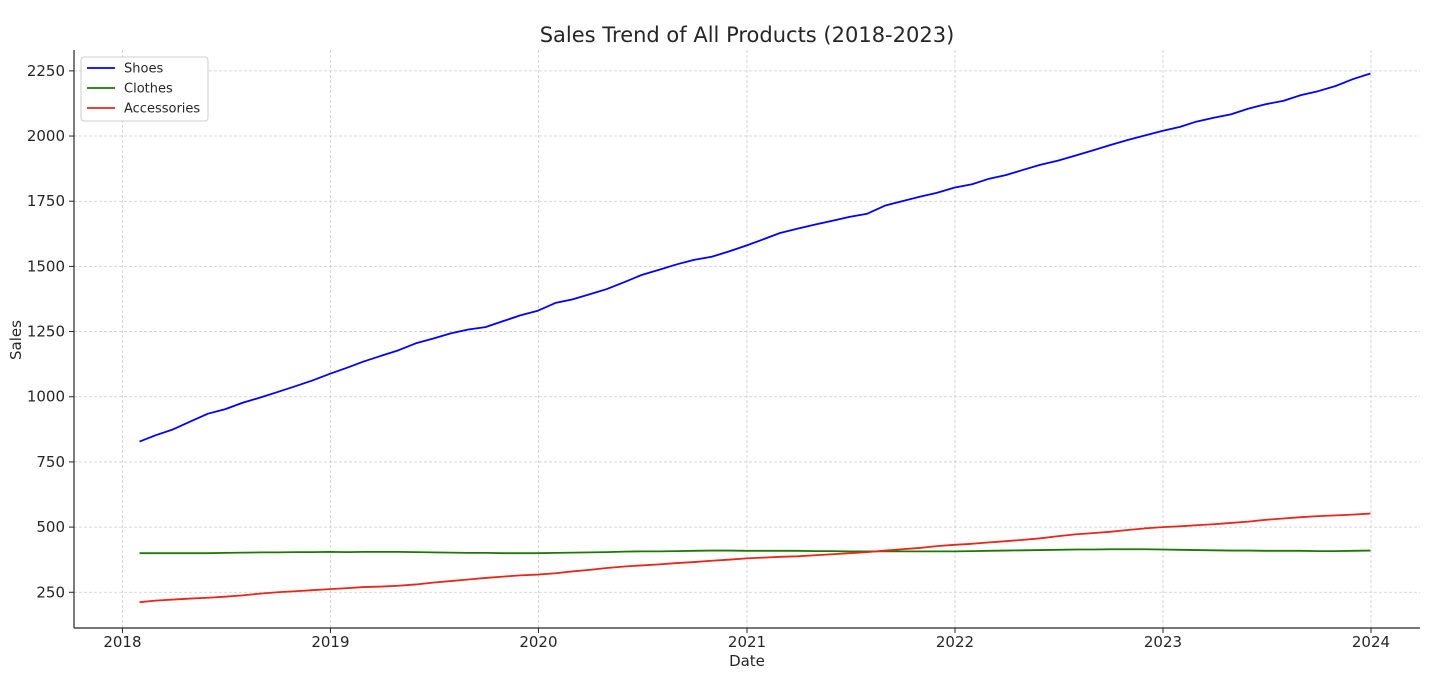 The width and height of the screenshot is (1440, 681). Describe the element at coordinates (747, 35) in the screenshot. I see `chart-title: Sales Trend of All Products (2018-2023)` at that location.